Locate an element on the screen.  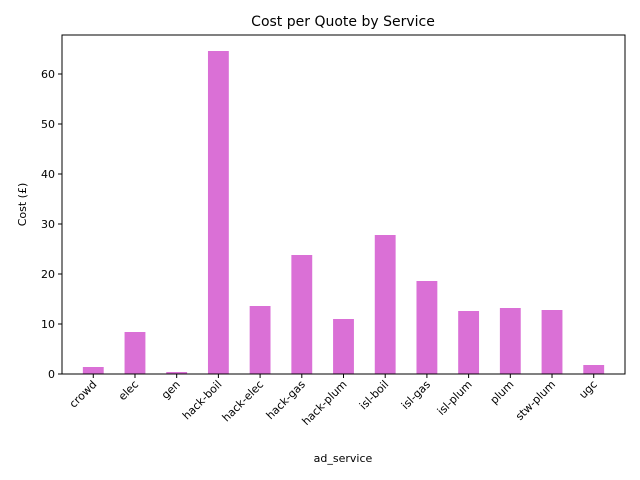
x-tick-label-isl-plum: isl-plum is located at coordinates (455, 398).